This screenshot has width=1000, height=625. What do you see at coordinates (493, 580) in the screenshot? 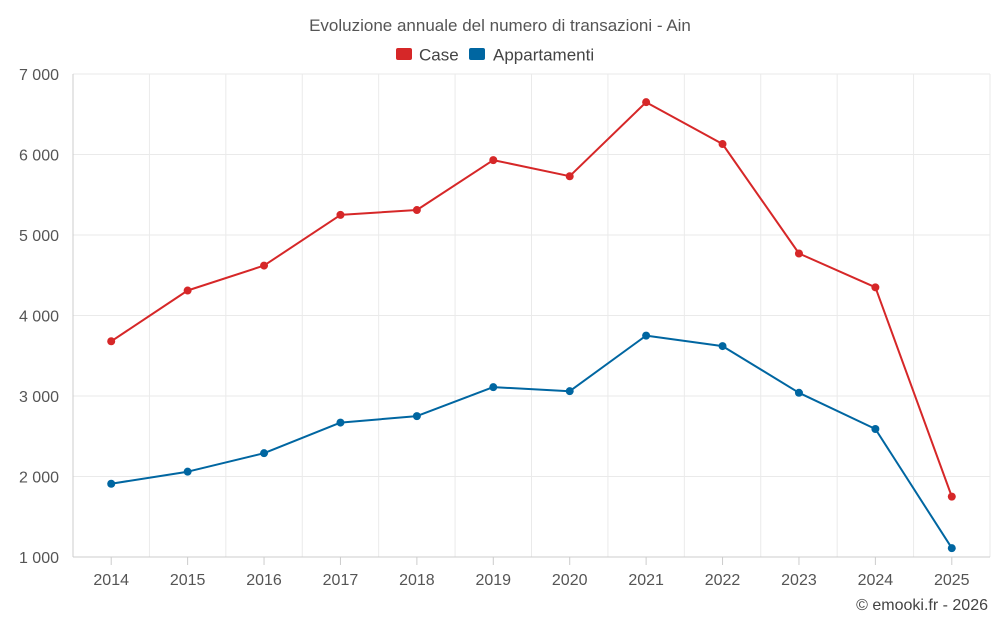
I see `x-tick-label: 2019` at bounding box center [493, 580].